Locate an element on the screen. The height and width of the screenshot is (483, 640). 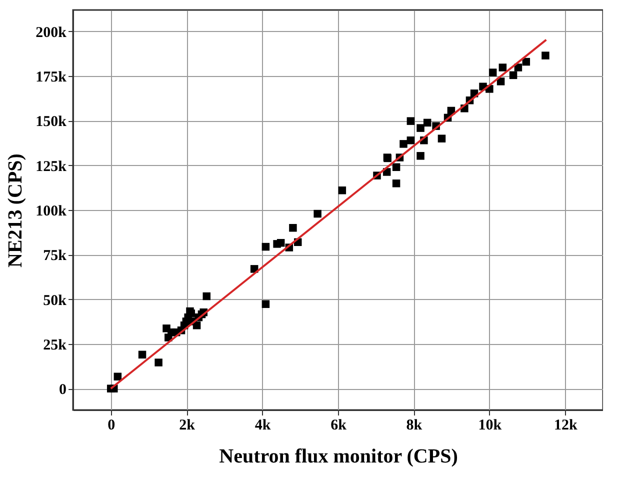
x-tick-label: 10k is located at coordinates (490, 426).